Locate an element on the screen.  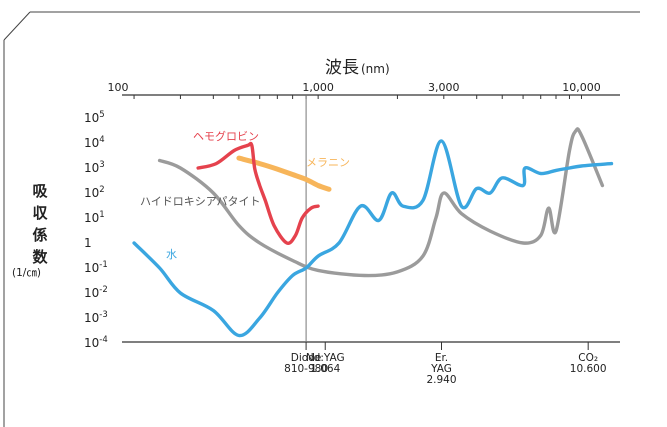
laser-label: Er. is located at coordinates (441, 358).